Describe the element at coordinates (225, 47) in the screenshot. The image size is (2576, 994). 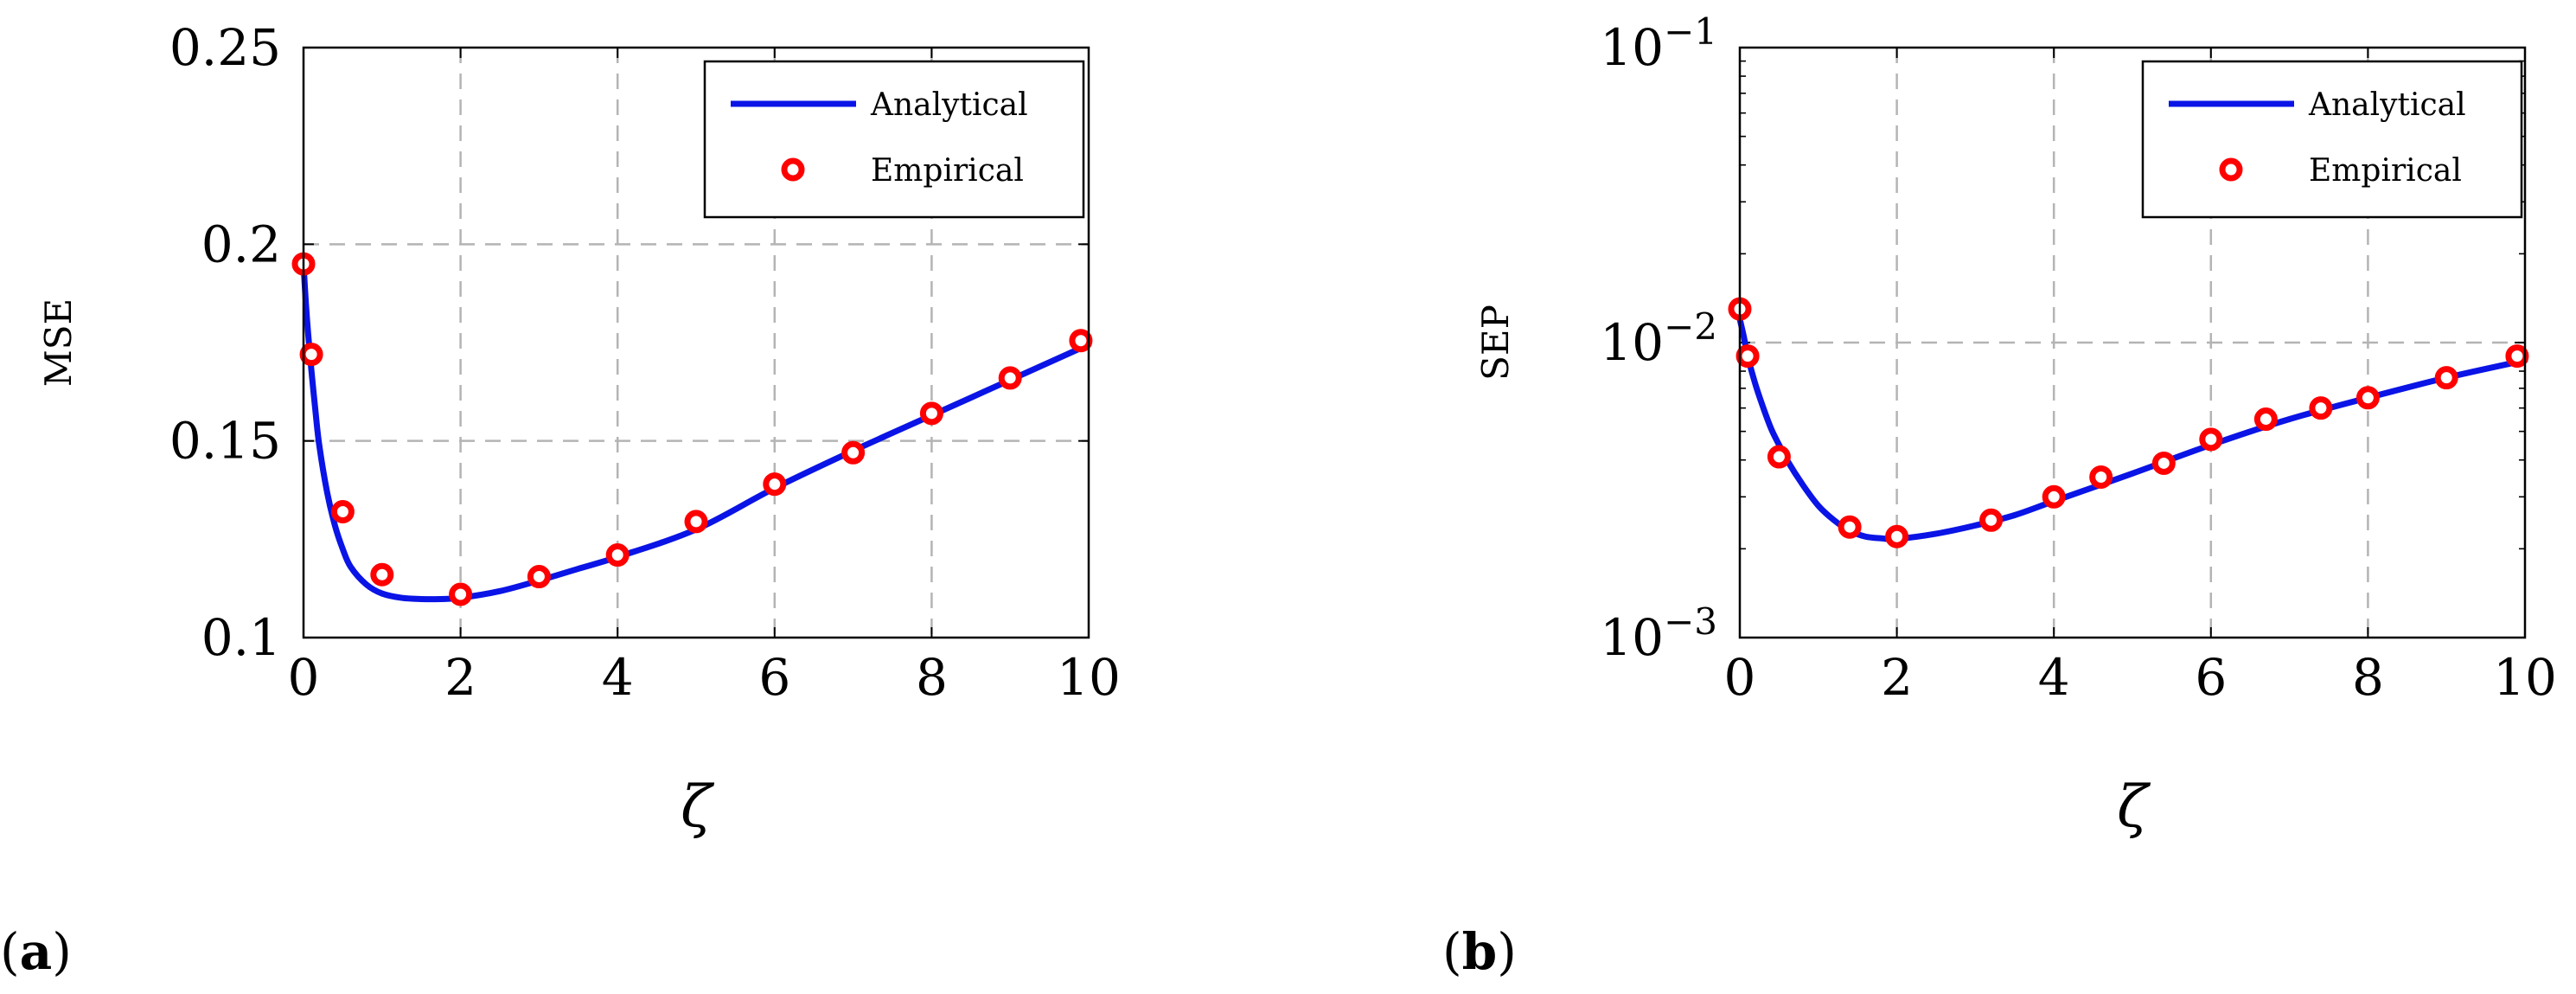
I see `y-tick-label: 0.25` at that location.